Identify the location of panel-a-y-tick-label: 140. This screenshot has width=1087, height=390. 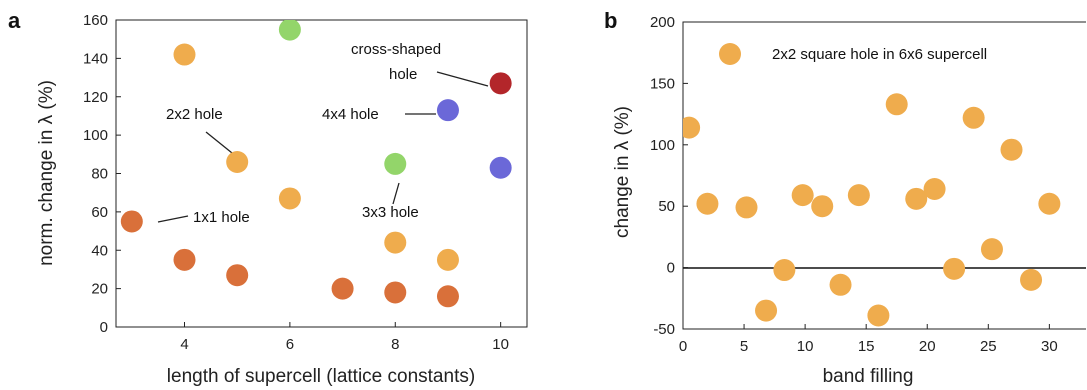
(95, 58).